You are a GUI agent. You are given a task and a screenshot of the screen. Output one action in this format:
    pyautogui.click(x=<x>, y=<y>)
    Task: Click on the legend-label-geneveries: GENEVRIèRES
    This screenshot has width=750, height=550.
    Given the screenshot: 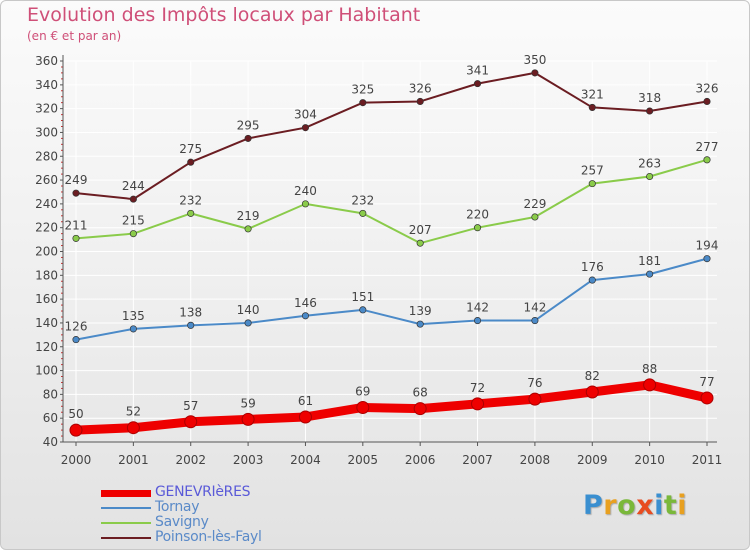 What is the action you would take?
    pyautogui.click(x=203, y=492)
    